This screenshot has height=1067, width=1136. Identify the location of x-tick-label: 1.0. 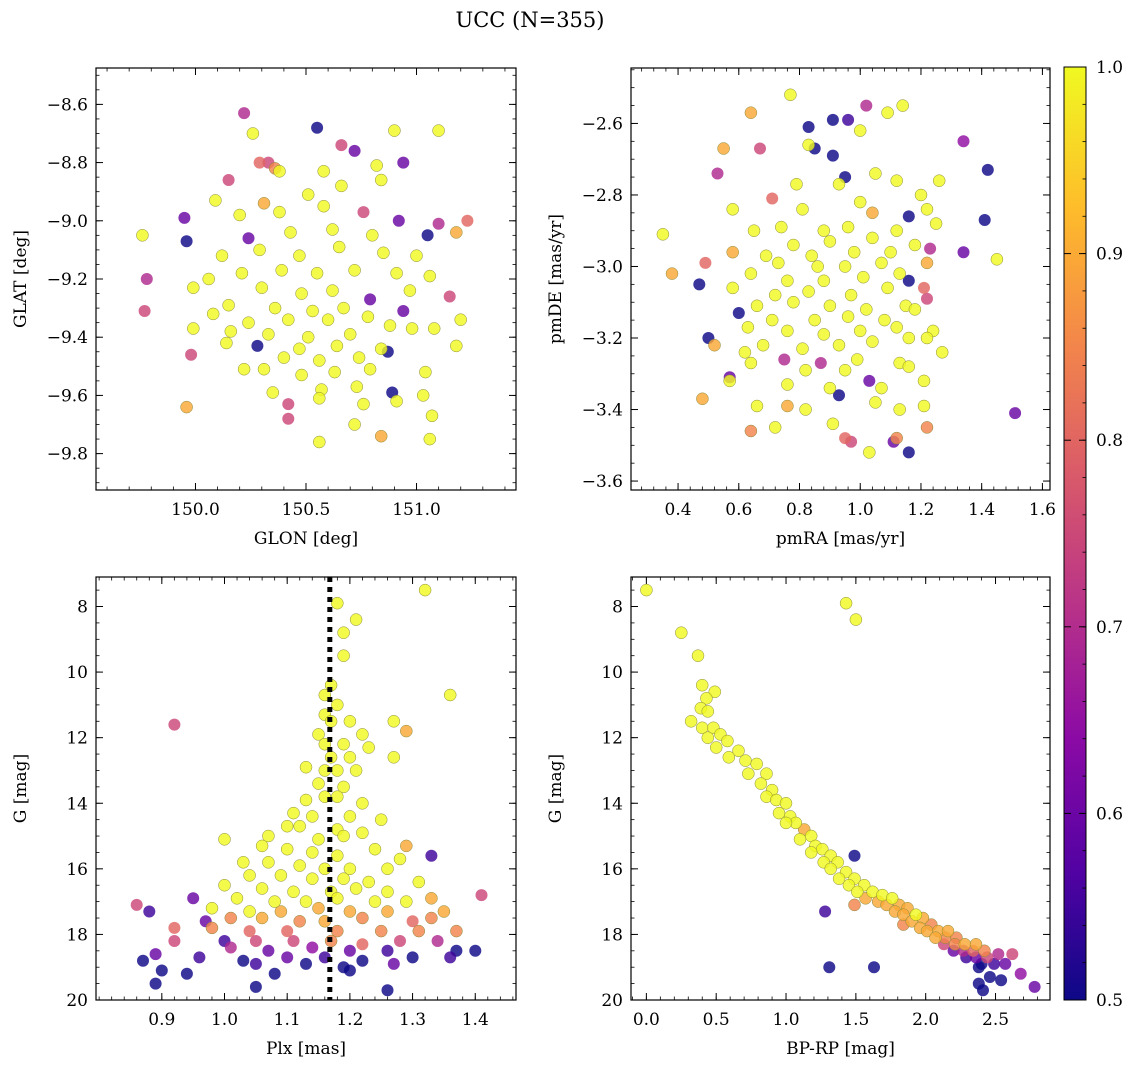
(786, 1020).